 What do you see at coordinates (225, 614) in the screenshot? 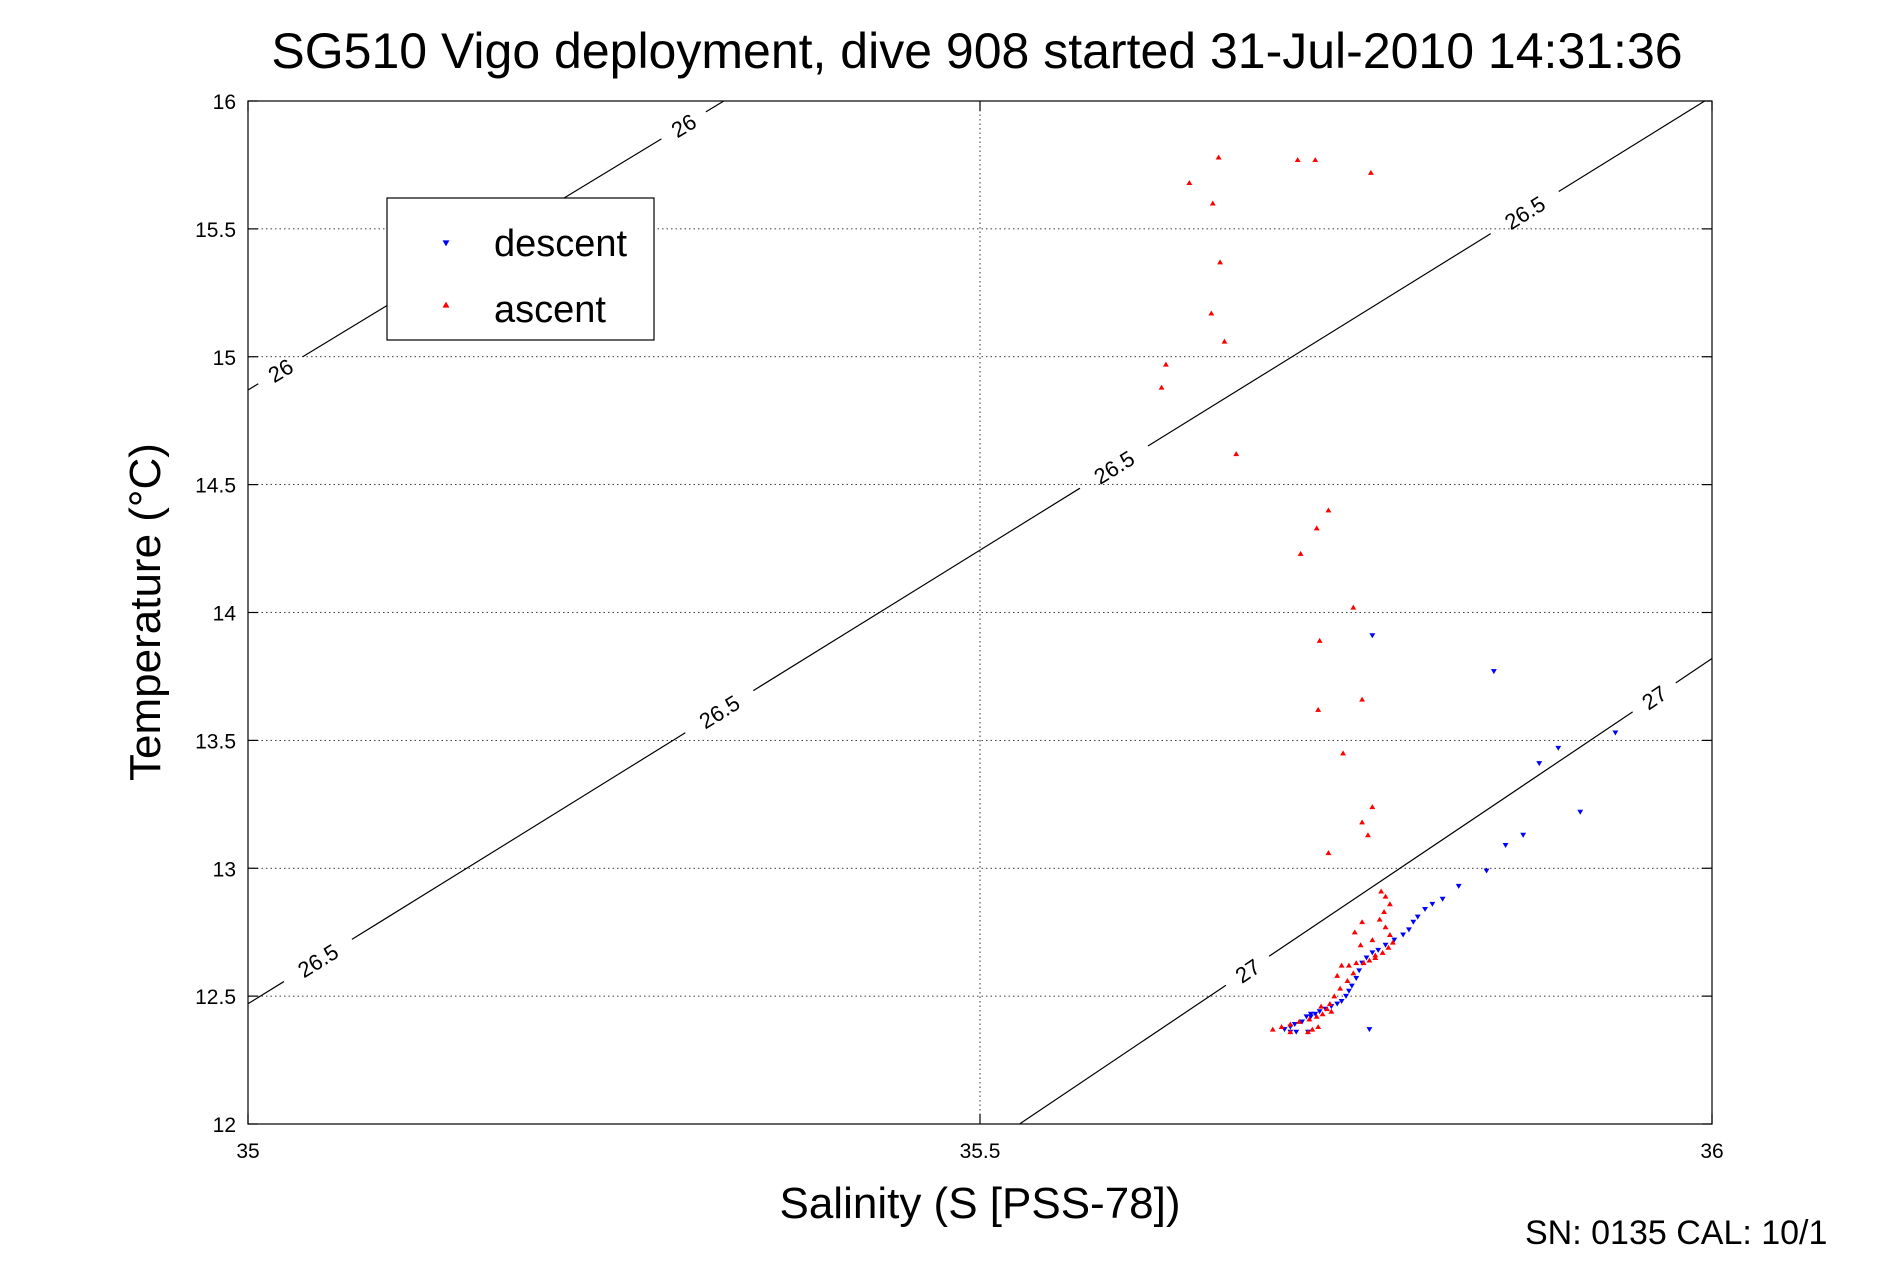
I see `y-tick-label: 14` at bounding box center [225, 614].